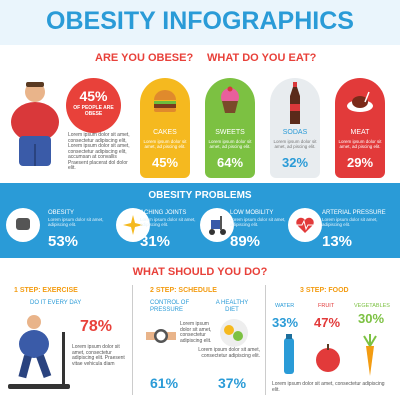  What do you see at coordinates (163, 213) in the screenshot?
I see `problem-label: ACHING JOINTS` at bounding box center [163, 213].